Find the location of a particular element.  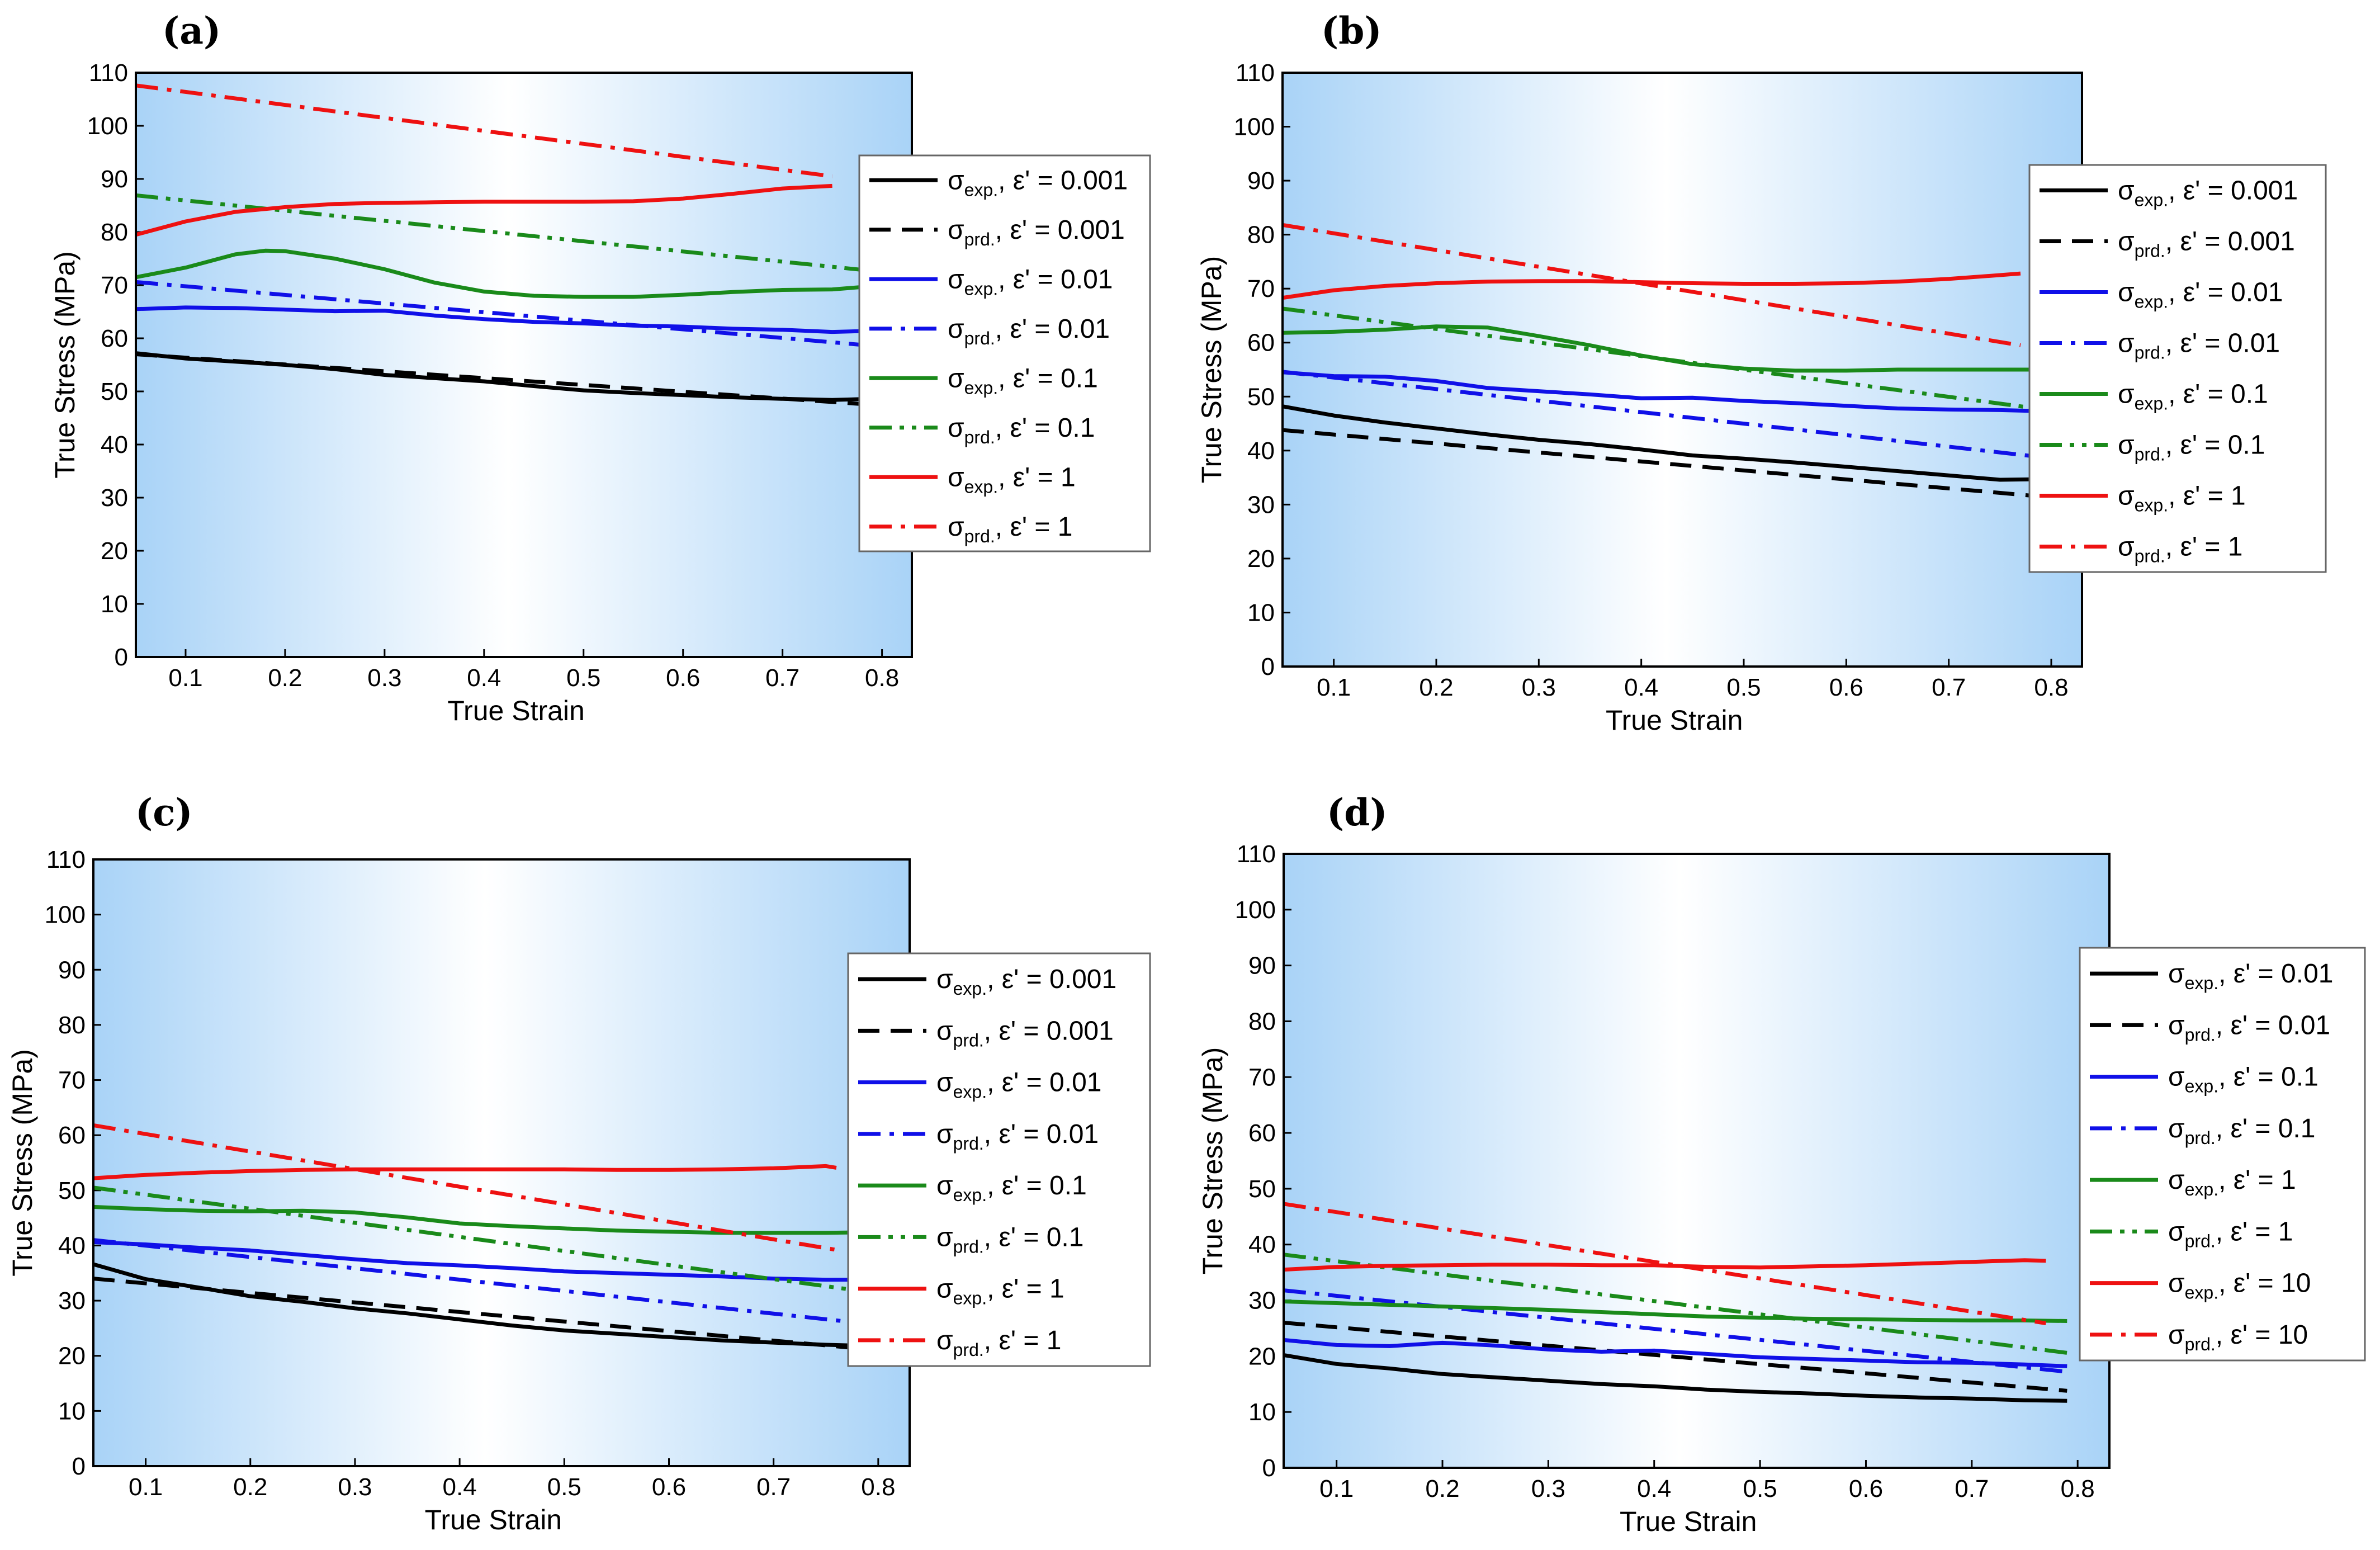

legend-label: σprd., ε' = 1 is located at coordinates (2180, 549).